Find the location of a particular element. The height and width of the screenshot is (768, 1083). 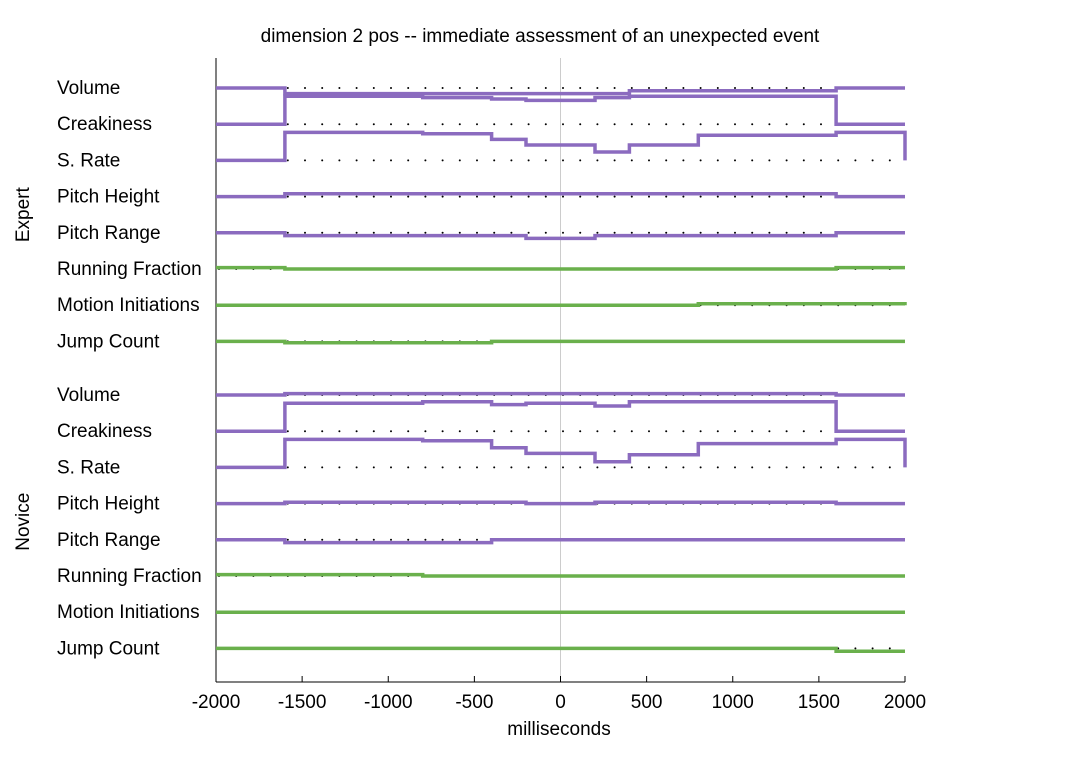

series-label: Jump Count is located at coordinates (108, 341).